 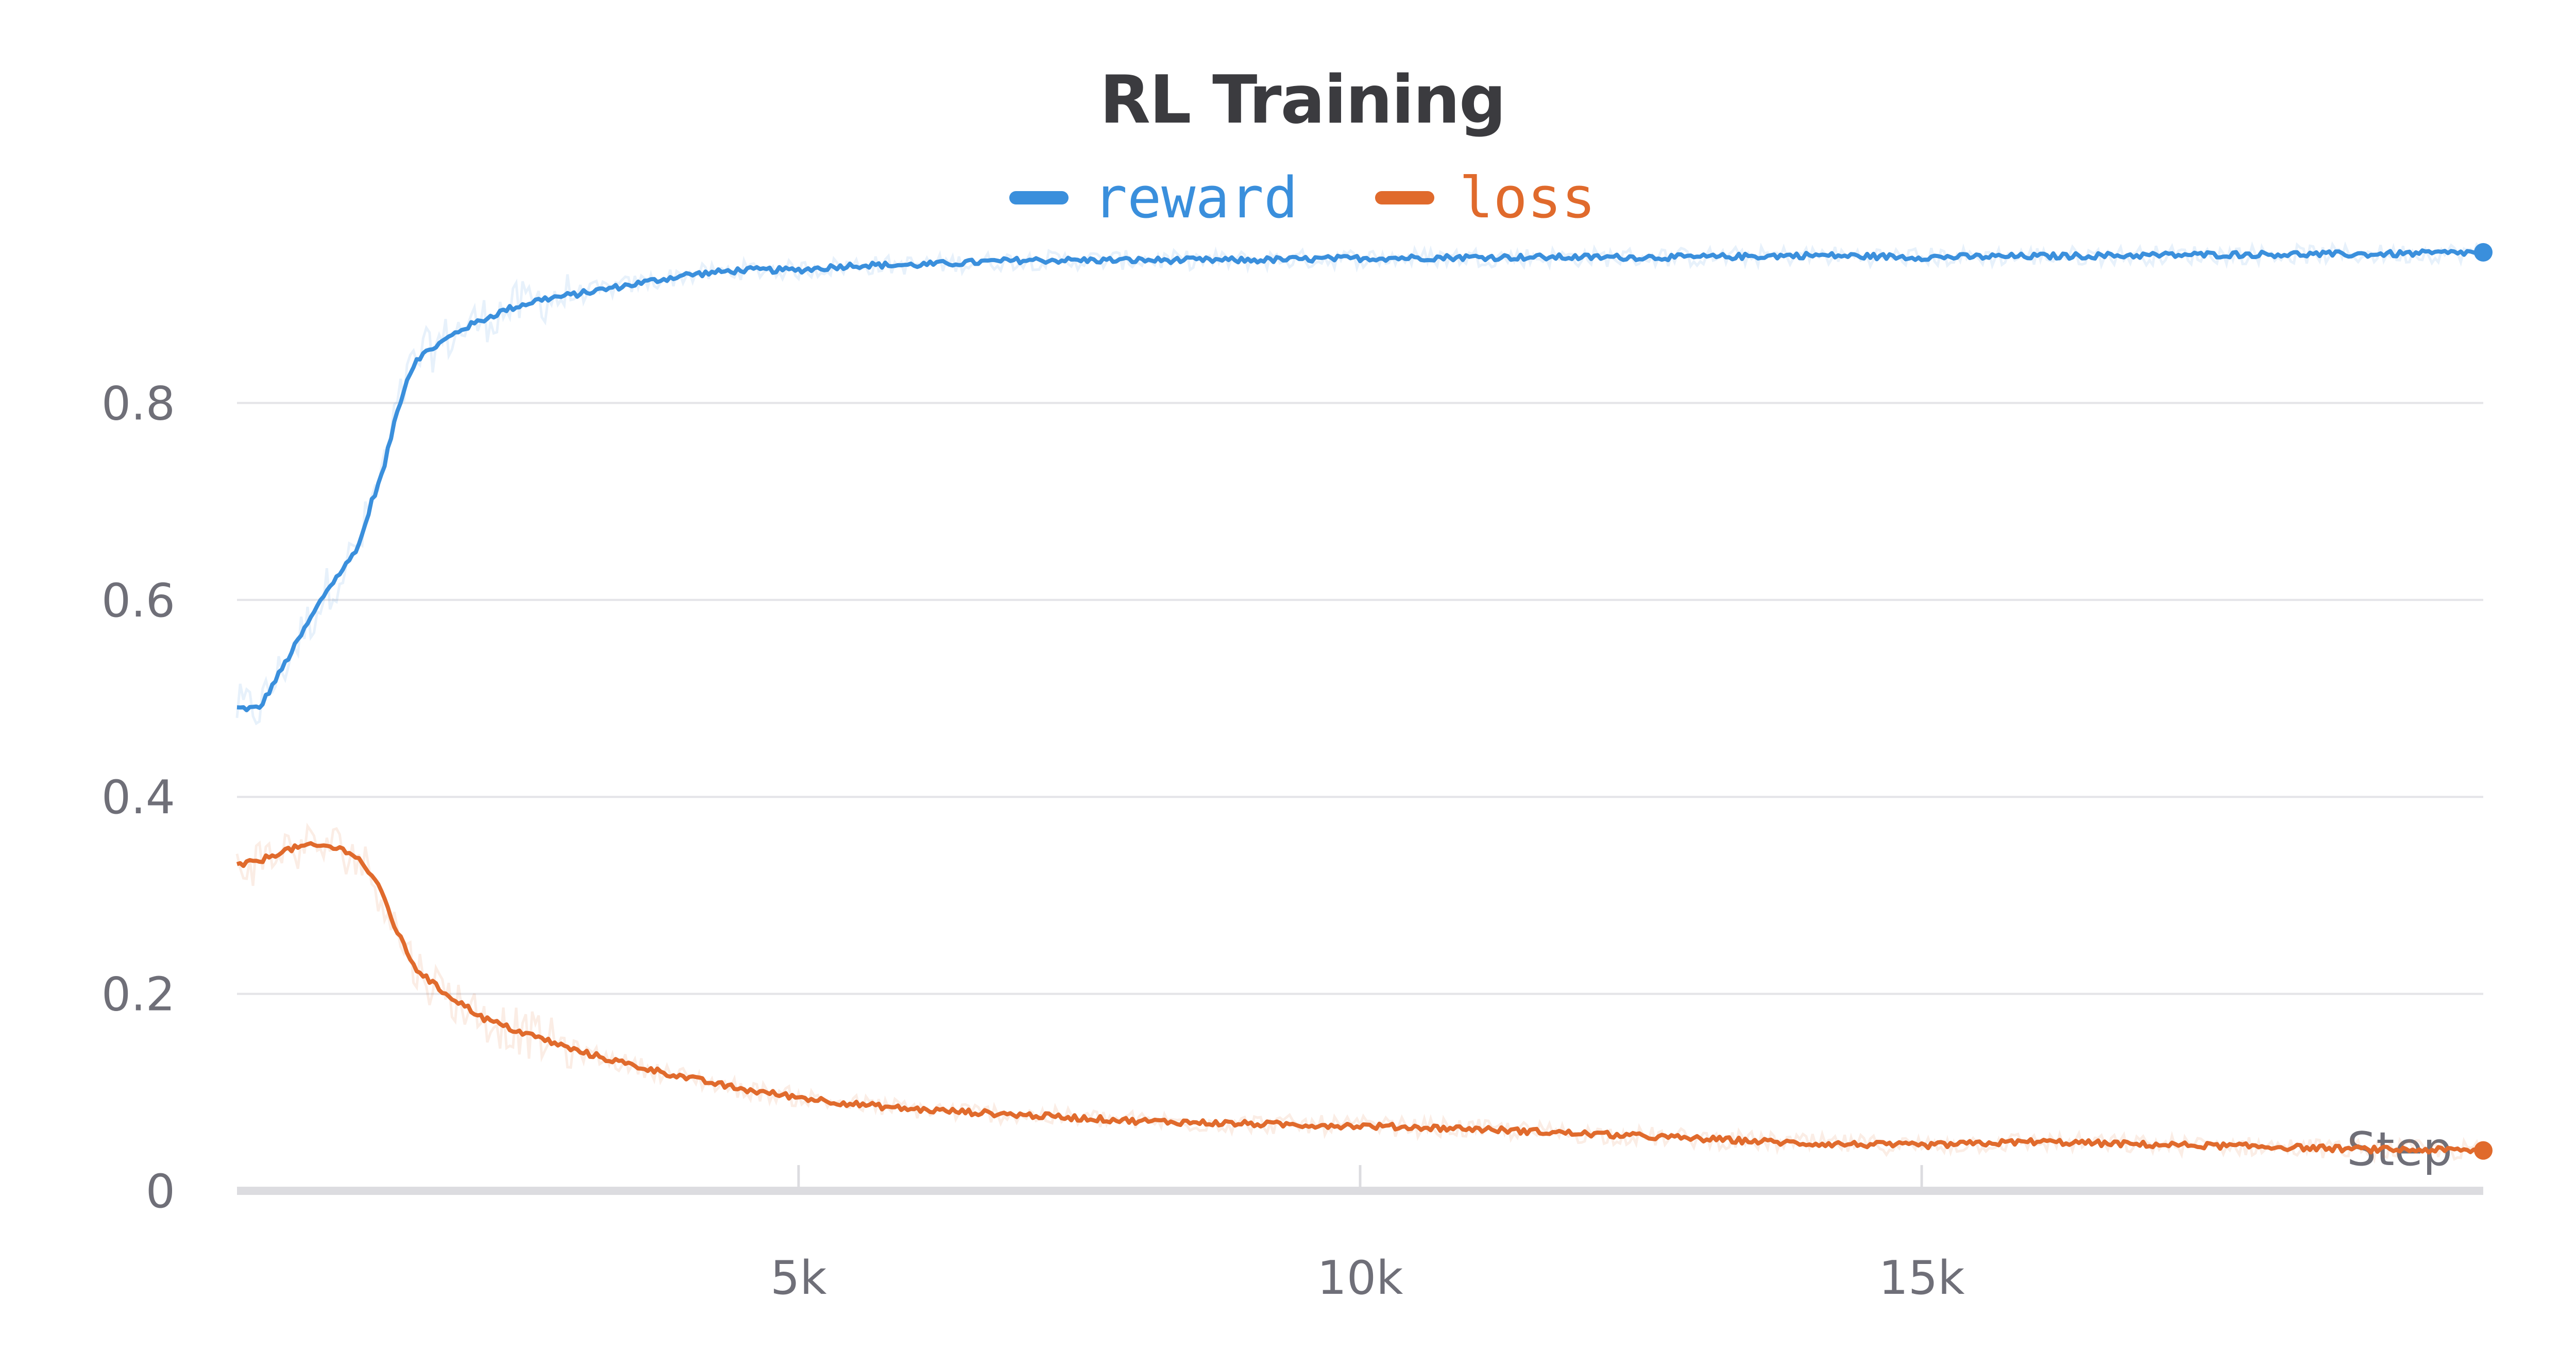 I want to click on legend-swatch-reward, so click(x=1039, y=197).